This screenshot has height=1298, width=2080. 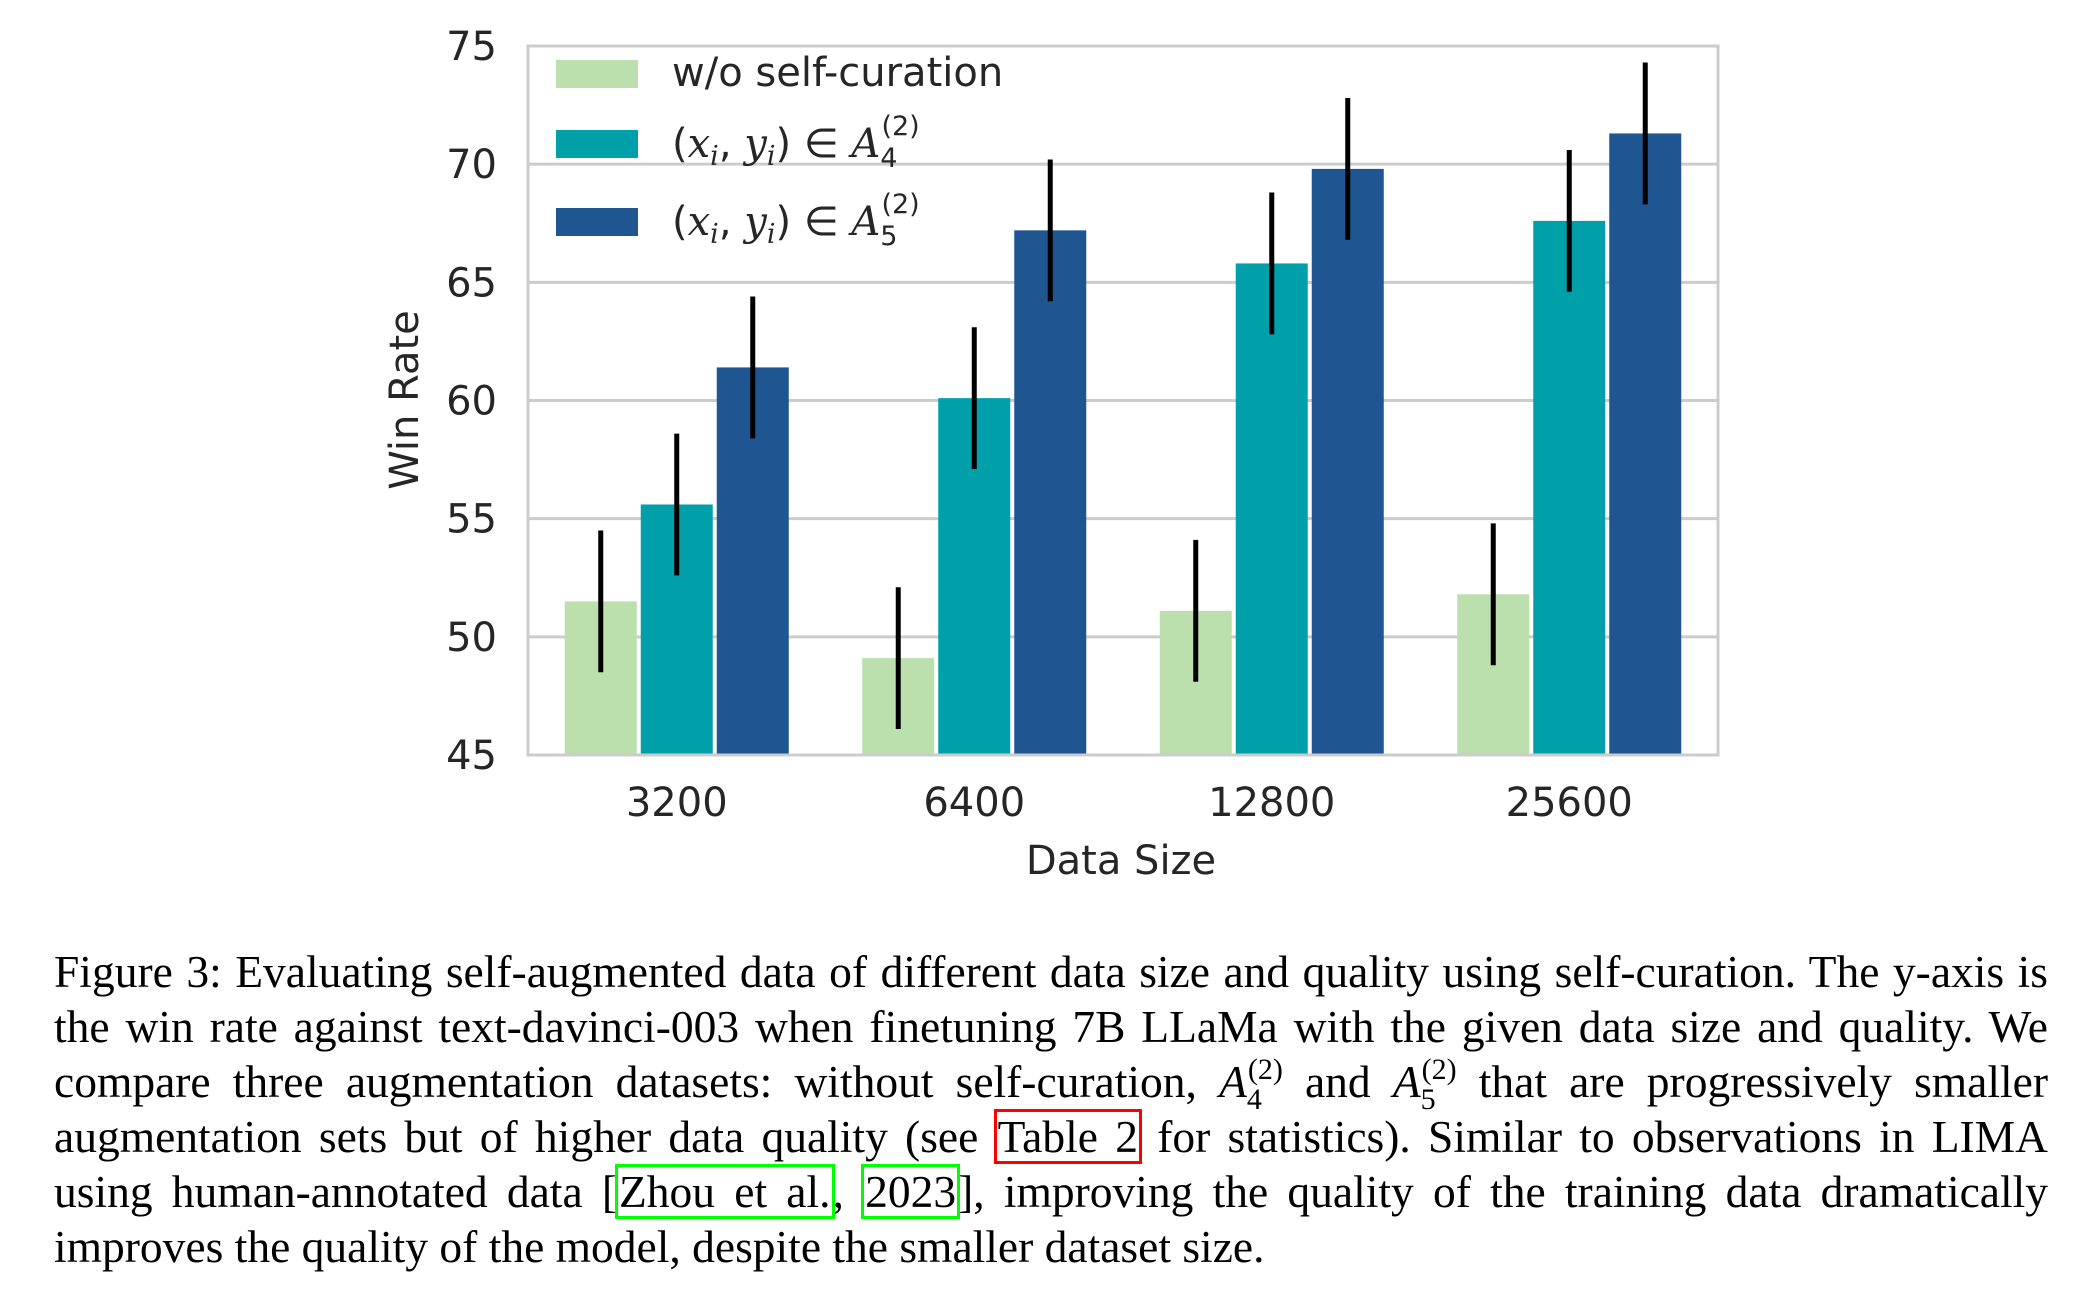 What do you see at coordinates (405, 400) in the screenshot?
I see `y-axis-label: Win Rate` at bounding box center [405, 400].